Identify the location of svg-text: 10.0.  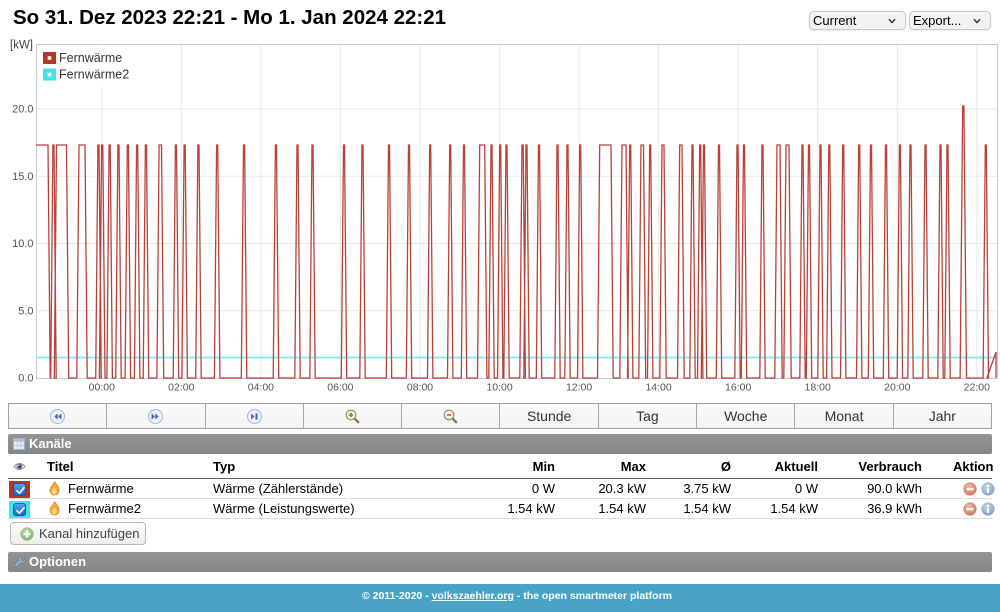
(22, 244).